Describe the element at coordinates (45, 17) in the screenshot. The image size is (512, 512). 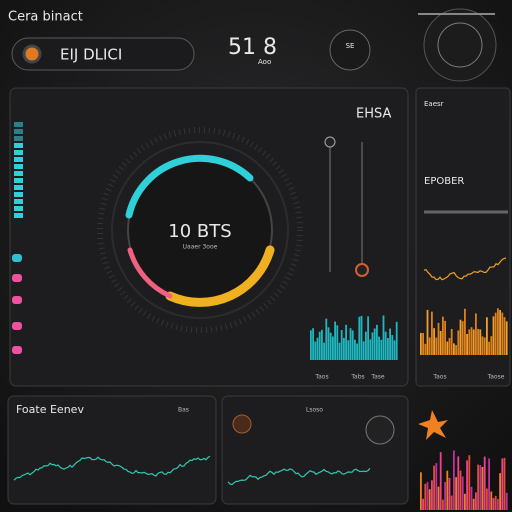
I see `app-title: Cera binact` at that location.